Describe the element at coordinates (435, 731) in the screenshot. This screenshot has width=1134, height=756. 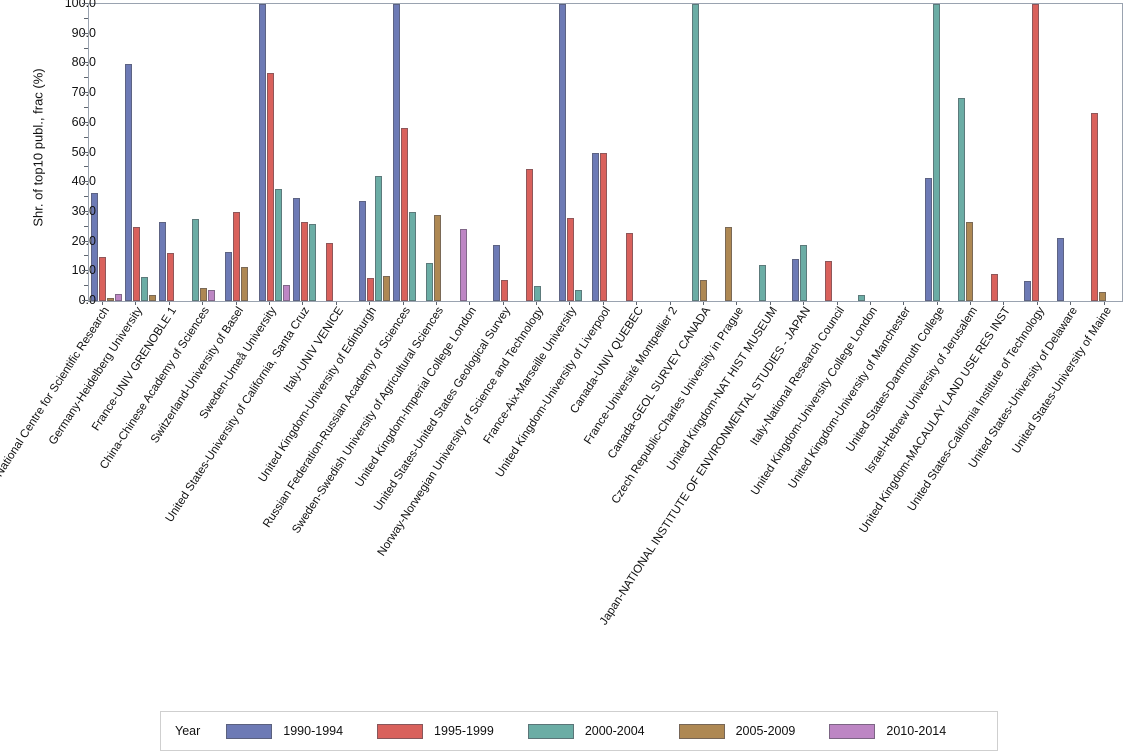
I see `legend-item: 1995-1999` at that location.